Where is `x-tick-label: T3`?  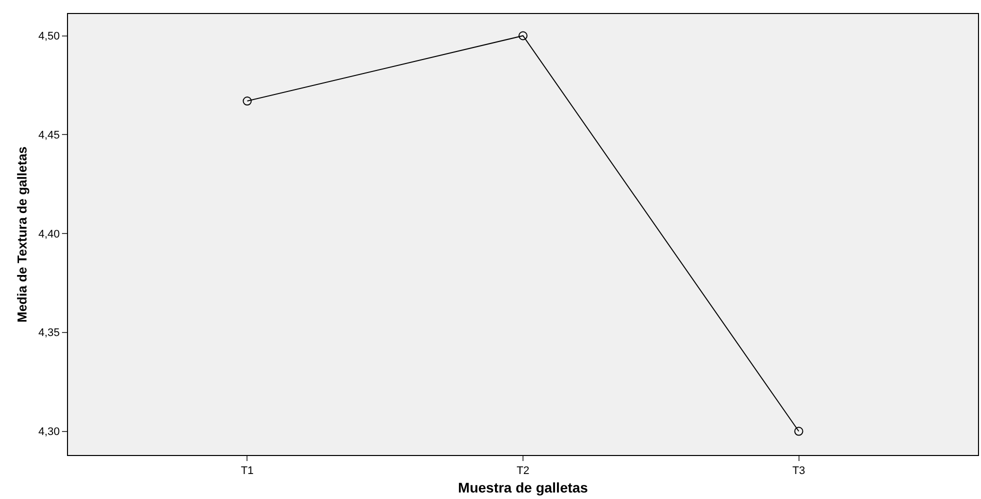 x-tick-label: T3 is located at coordinates (799, 471).